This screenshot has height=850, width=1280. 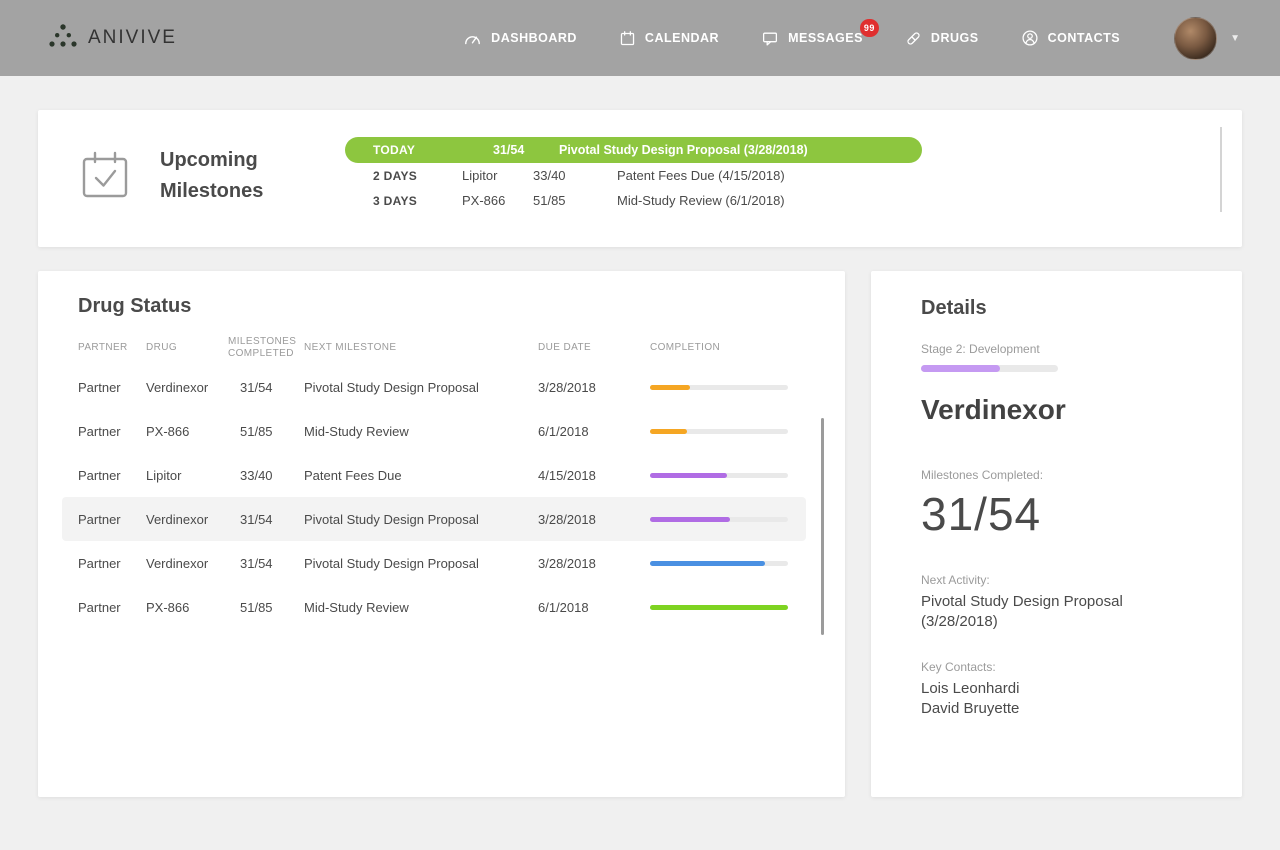 What do you see at coordinates (1221, 169) in the screenshot?
I see `milestones-scrollbar` at bounding box center [1221, 169].